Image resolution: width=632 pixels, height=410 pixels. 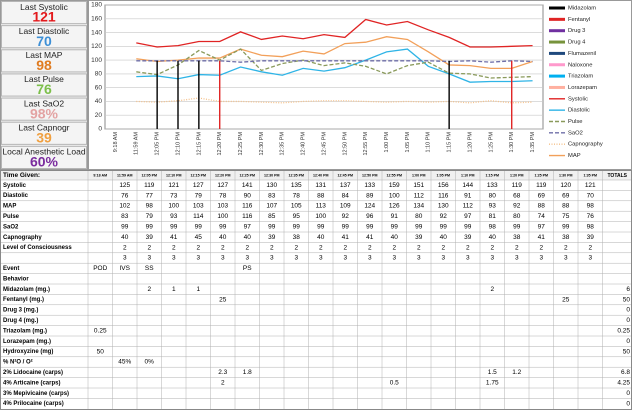 I want to click on vital-value: 39, so click(x=44, y=137).